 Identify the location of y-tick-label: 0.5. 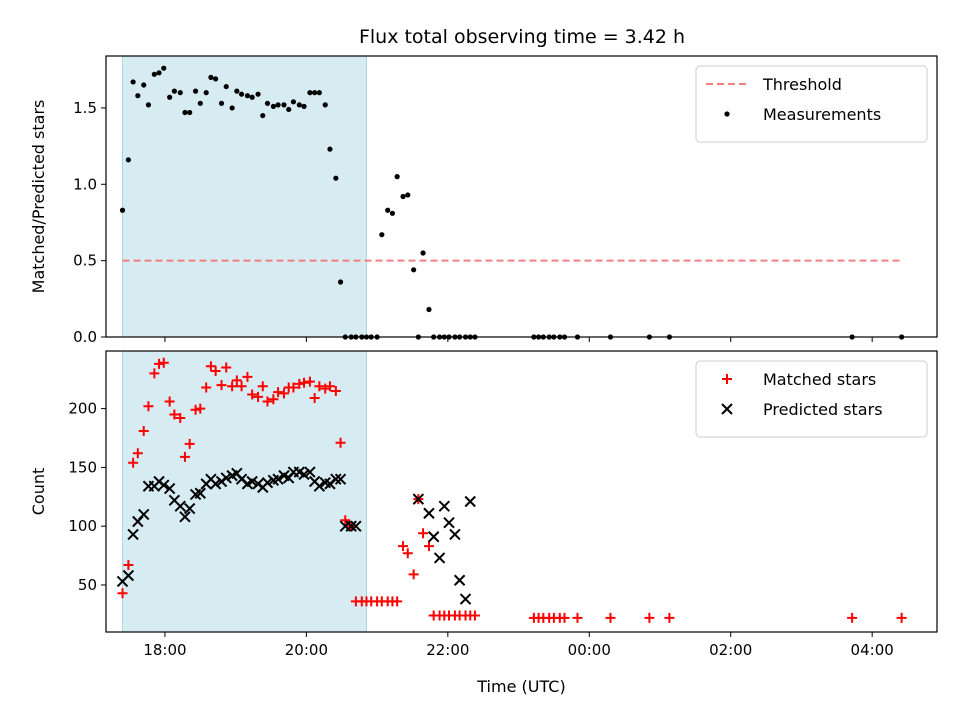
(85, 261).